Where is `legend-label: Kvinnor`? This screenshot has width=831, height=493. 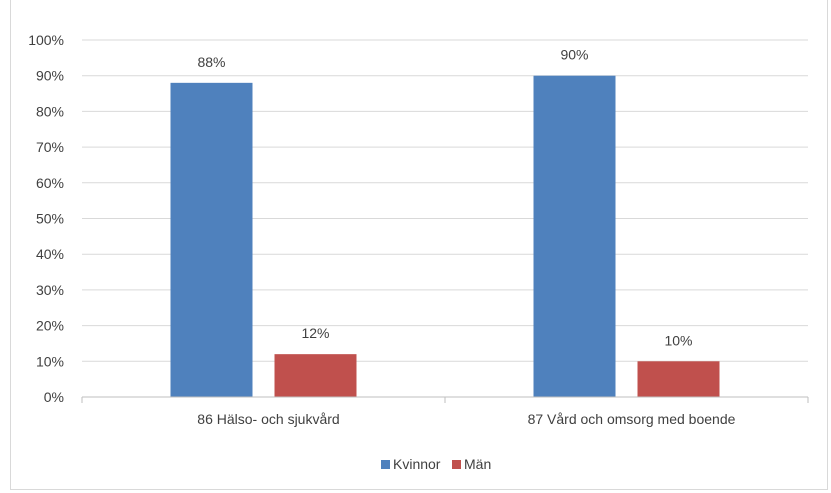
legend-label: Kvinnor is located at coordinates (417, 464).